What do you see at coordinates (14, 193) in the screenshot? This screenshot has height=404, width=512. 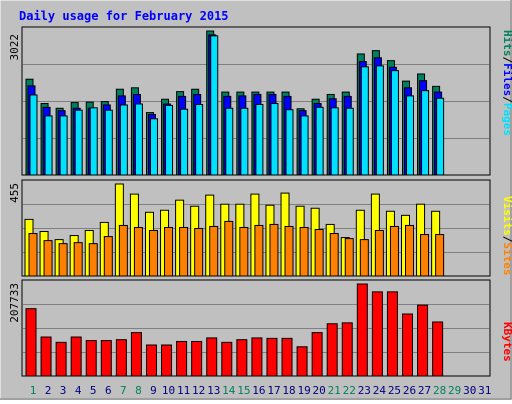 I see `middle-axis-max-label: 455` at bounding box center [14, 193].